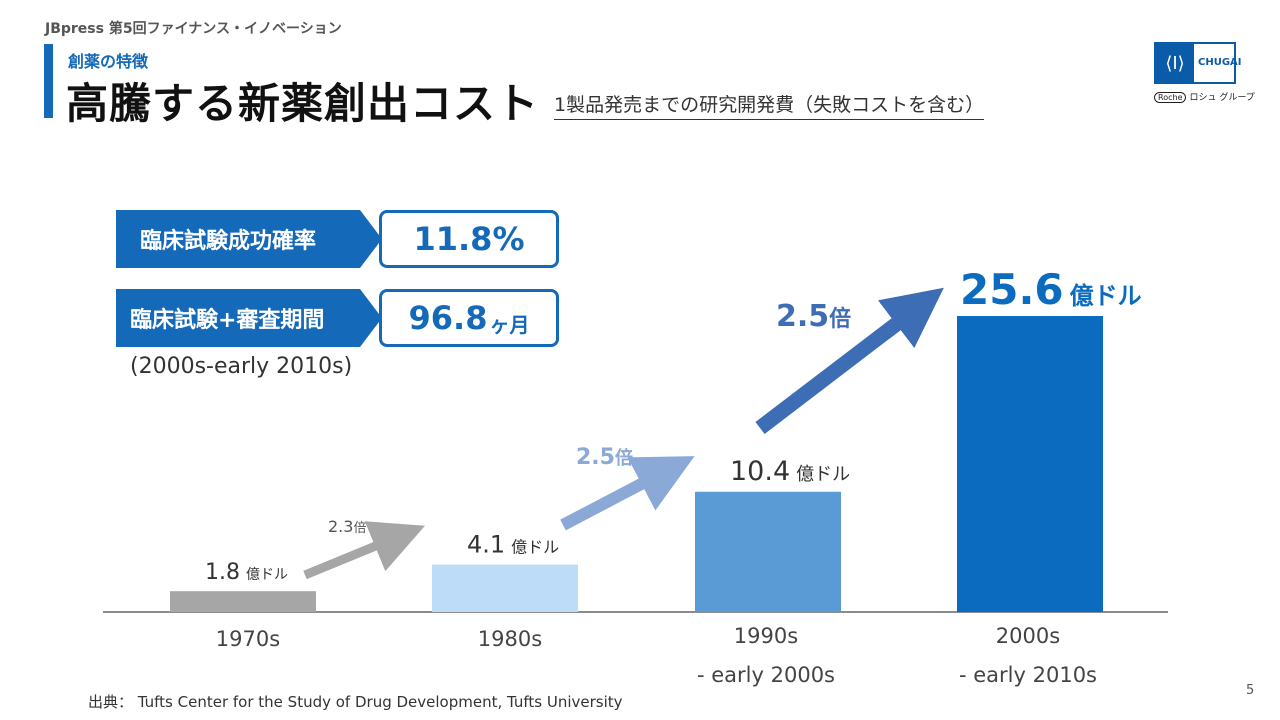 This screenshot has height=720, width=1280. I want to click on stats-period-note: (2000s-early 2010s), so click(241, 366).